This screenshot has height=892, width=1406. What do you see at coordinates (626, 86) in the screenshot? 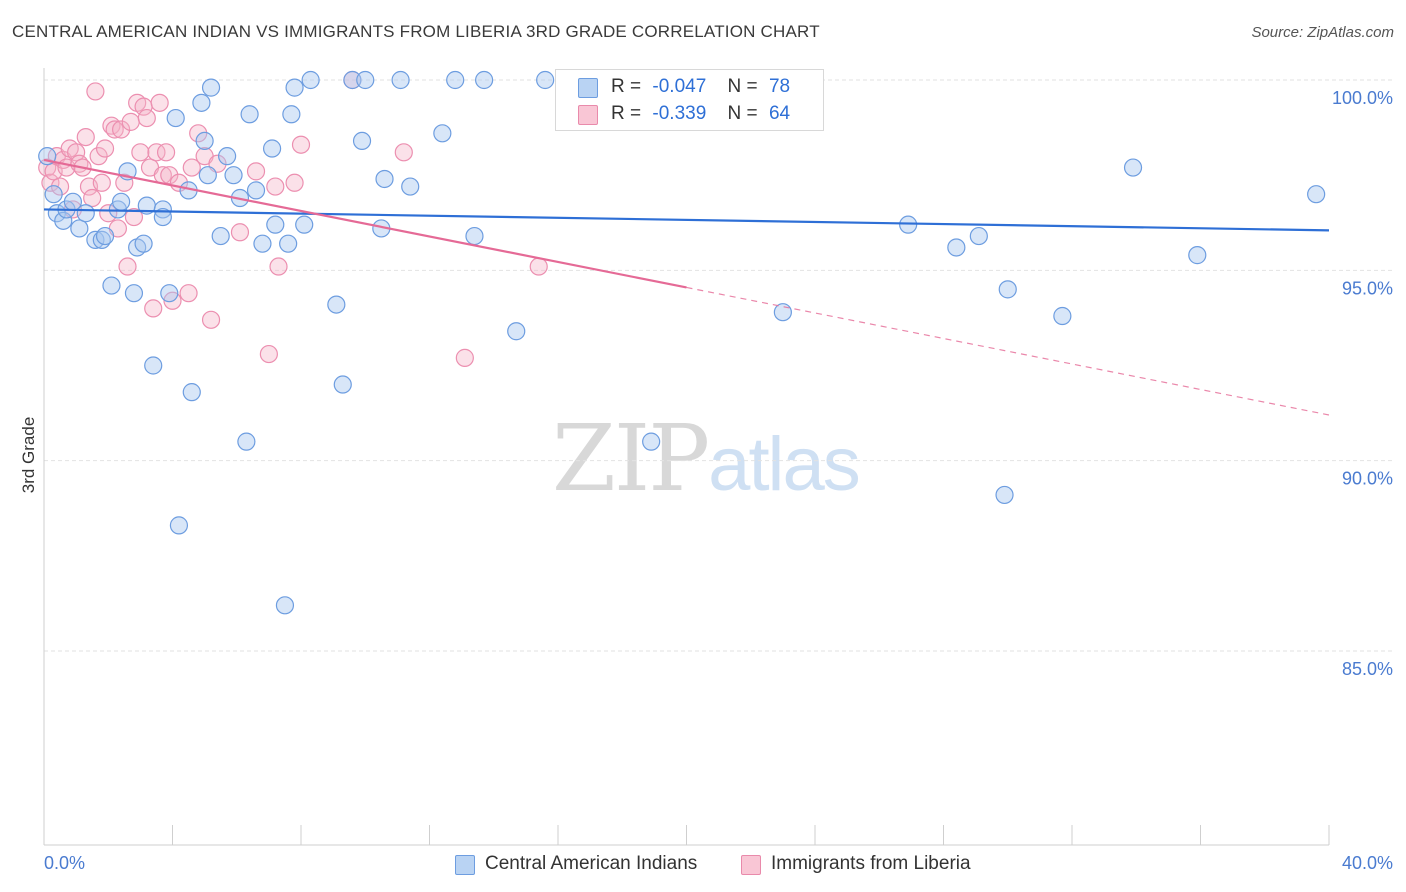
I see `legend-r-label: R =` at bounding box center [626, 86].